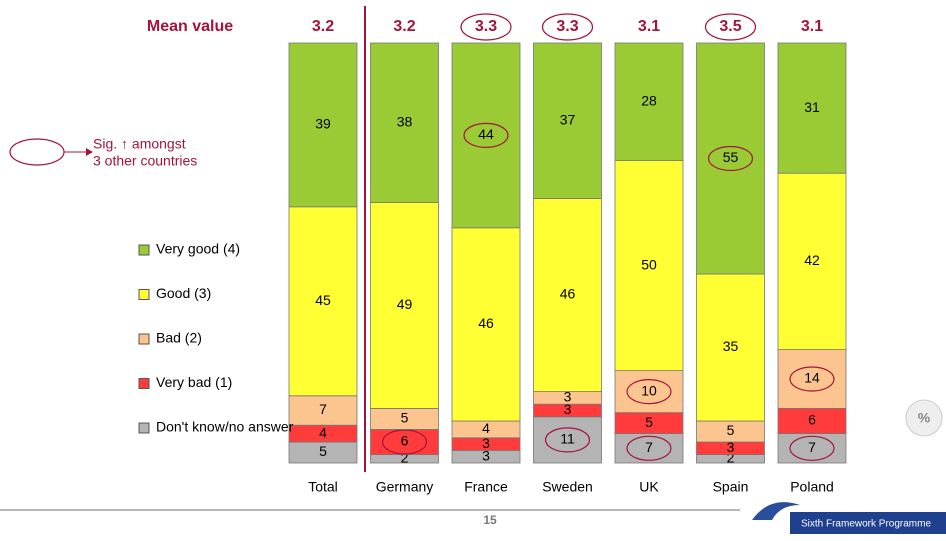 This screenshot has width=946, height=541. Describe the element at coordinates (139, 144) in the screenshot. I see `annotation: Sig. ↑ amongst` at that location.